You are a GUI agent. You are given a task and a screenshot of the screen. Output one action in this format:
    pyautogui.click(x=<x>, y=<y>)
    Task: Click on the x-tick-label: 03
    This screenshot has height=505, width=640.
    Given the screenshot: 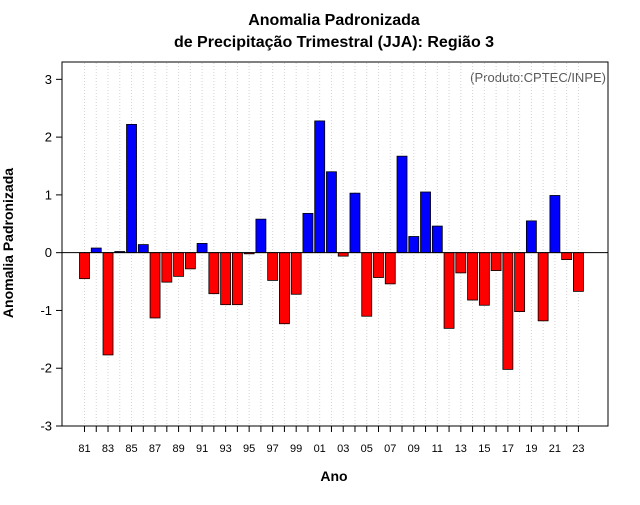 What is the action you would take?
    pyautogui.click(x=343, y=449)
    